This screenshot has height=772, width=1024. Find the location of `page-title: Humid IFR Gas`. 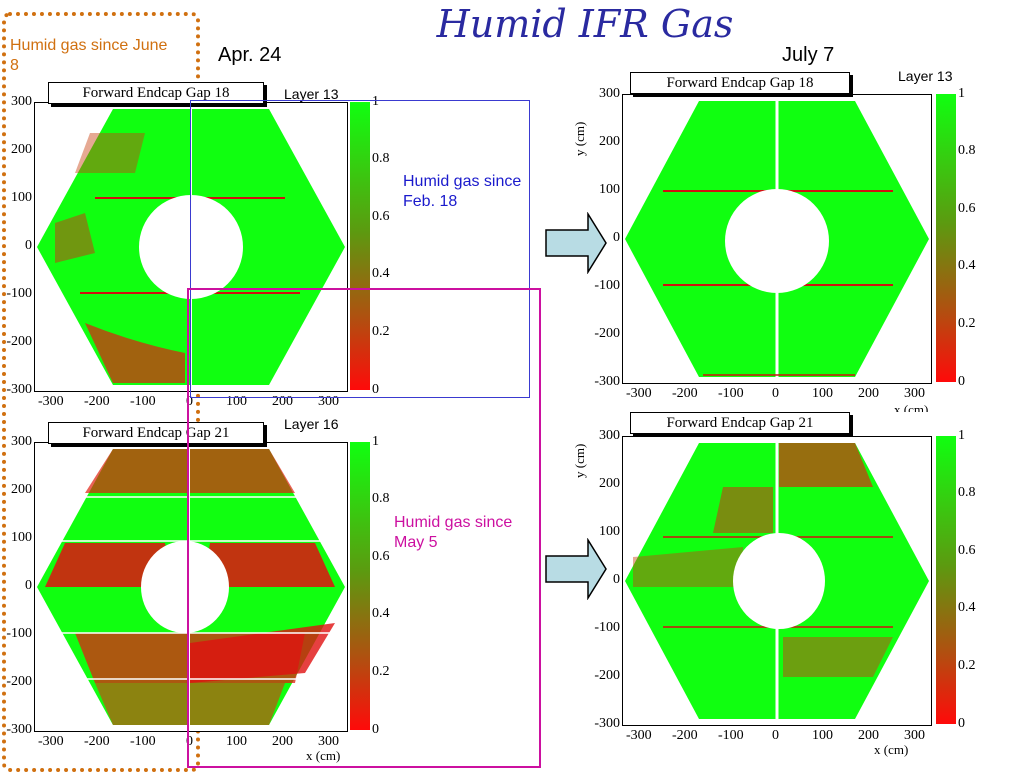

page-title: Humid IFR Gas is located at coordinates (585, 24).